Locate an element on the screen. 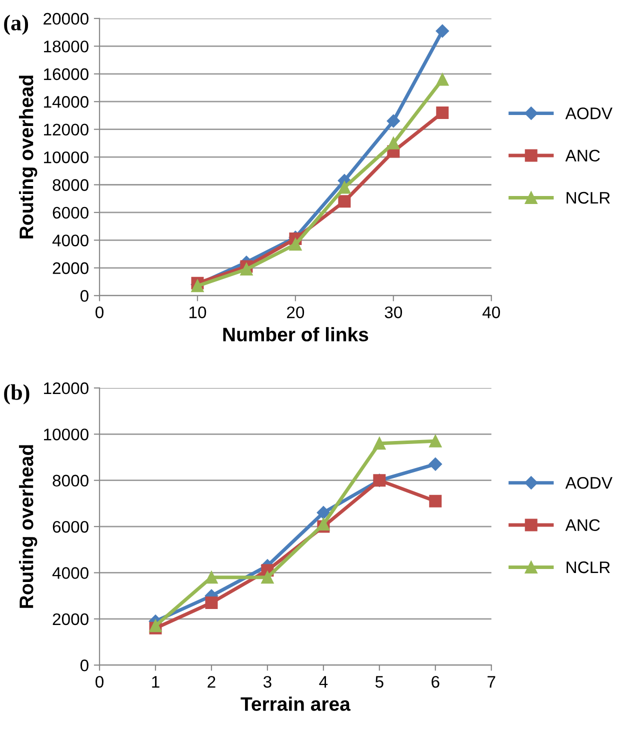  x-tick-label: 3 is located at coordinates (267, 682).